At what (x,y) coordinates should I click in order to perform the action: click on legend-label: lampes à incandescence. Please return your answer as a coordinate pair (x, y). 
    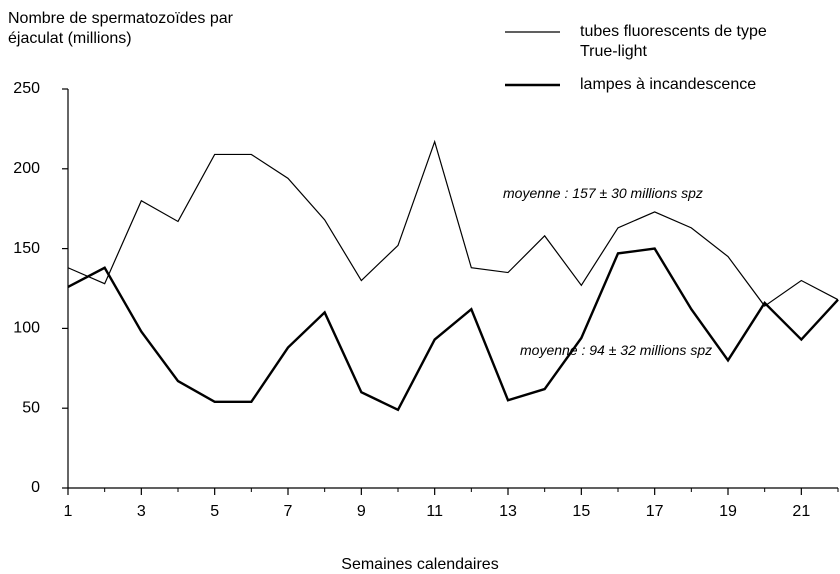
    Looking at the image, I should click on (668, 84).